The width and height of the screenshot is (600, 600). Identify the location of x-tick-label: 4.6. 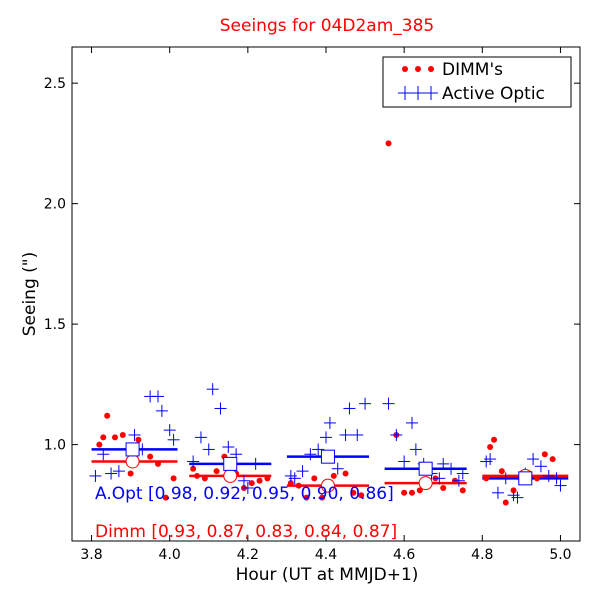
(404, 555).